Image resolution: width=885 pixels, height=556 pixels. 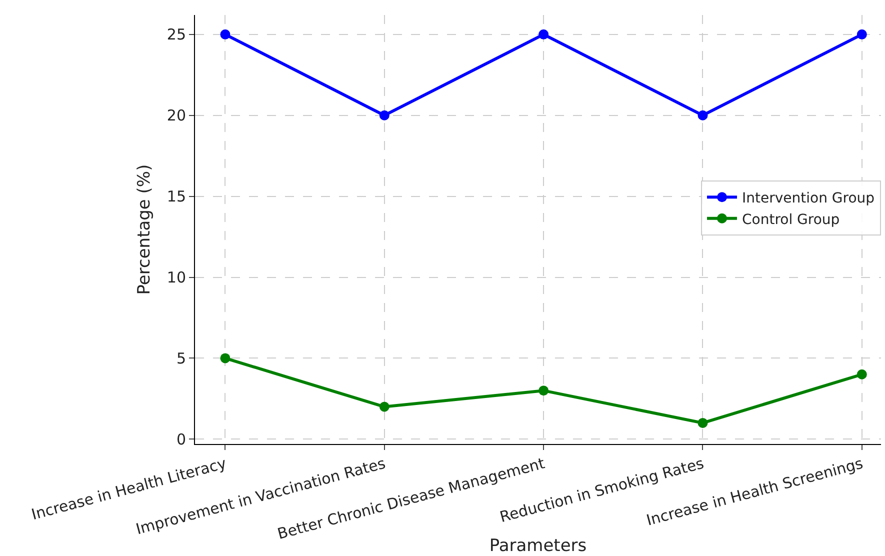 I want to click on y-tick-label: 20, so click(x=176, y=115).